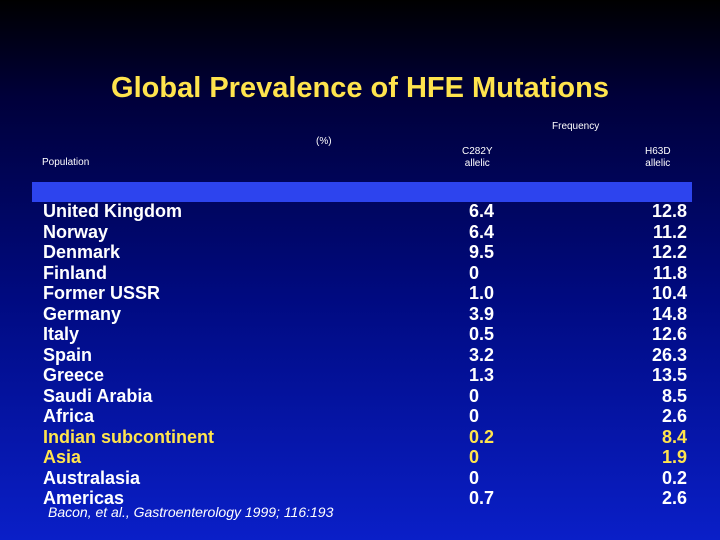  Describe the element at coordinates (669, 354) in the screenshot. I see `h63d-value: 26.3` at that location.